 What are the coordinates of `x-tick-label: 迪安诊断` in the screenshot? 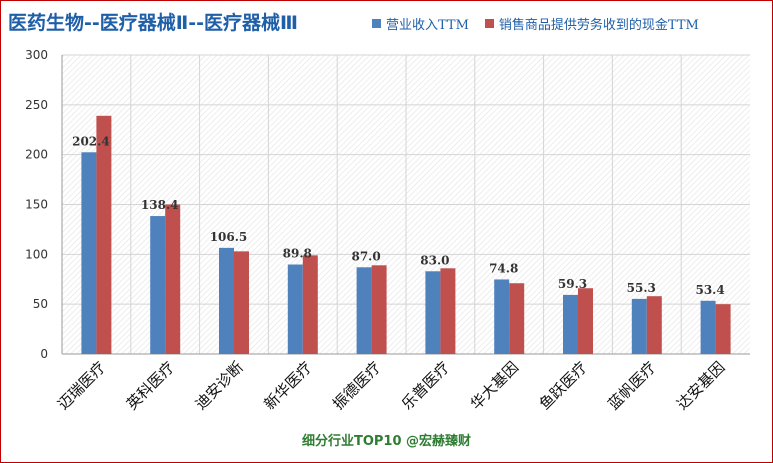 It's located at (219, 385).